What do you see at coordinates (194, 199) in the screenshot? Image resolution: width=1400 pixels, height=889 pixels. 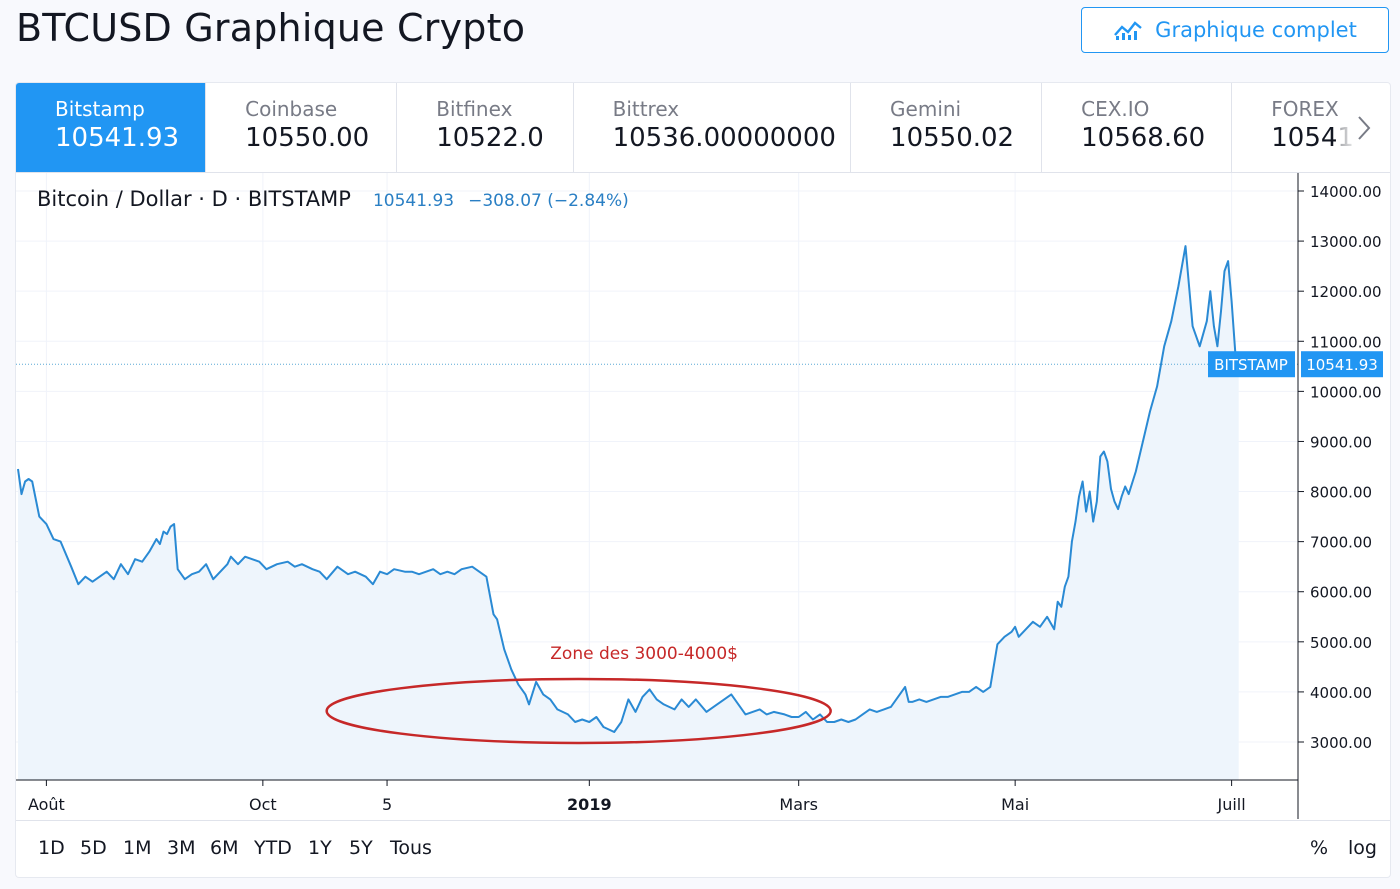 I see `legend-symbol: Bitcoin / Dollar · D · BITSTAMP` at bounding box center [194, 199].